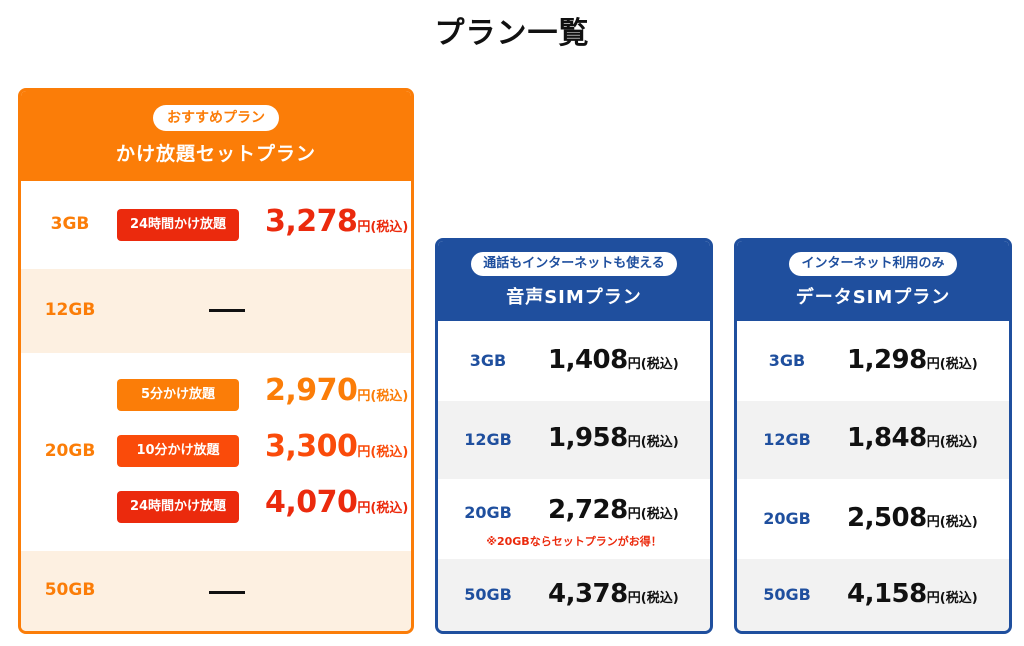 Image resolution: width=1024 pixels, height=646 pixels. I want to click on voice-plan-header: 通話もインターネットも使える 音声SIMプラン, so click(574, 281).